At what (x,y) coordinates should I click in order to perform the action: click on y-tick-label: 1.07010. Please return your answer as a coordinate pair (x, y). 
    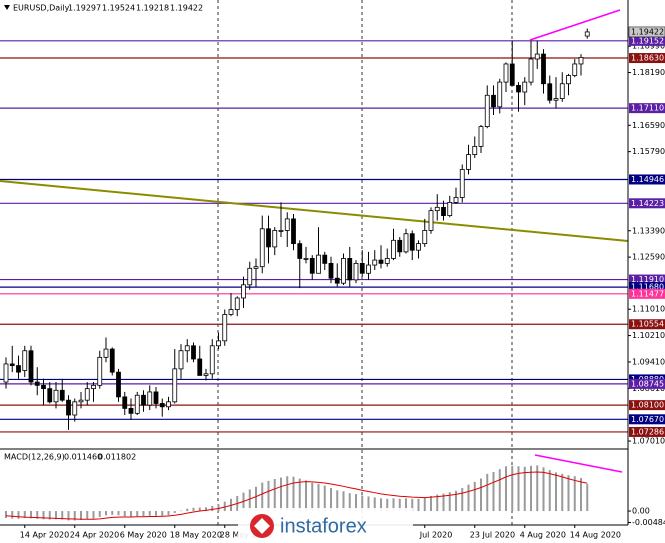
    Looking at the image, I should click on (648, 441).